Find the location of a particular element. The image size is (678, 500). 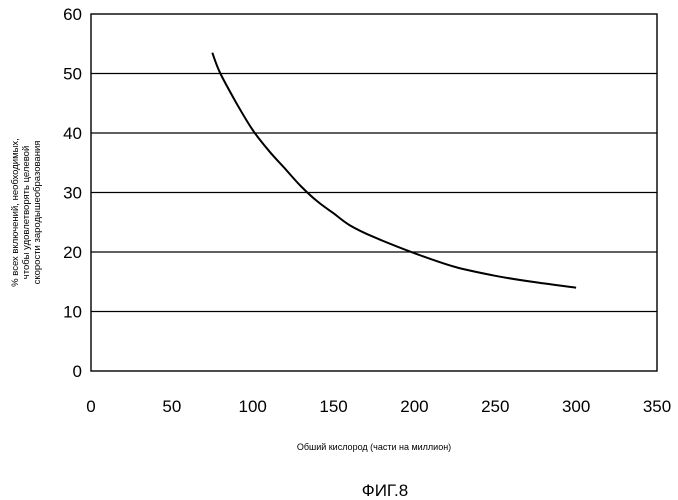

x-tick-label: 150 is located at coordinates (333, 406).